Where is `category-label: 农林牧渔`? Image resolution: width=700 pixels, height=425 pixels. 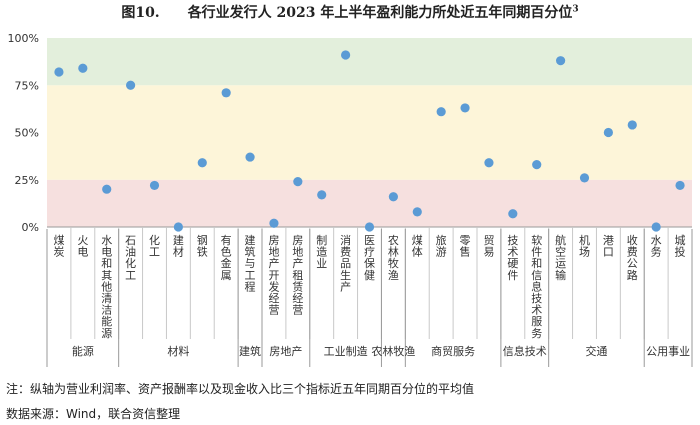 category-label: 农林牧渔 is located at coordinates (393, 257).